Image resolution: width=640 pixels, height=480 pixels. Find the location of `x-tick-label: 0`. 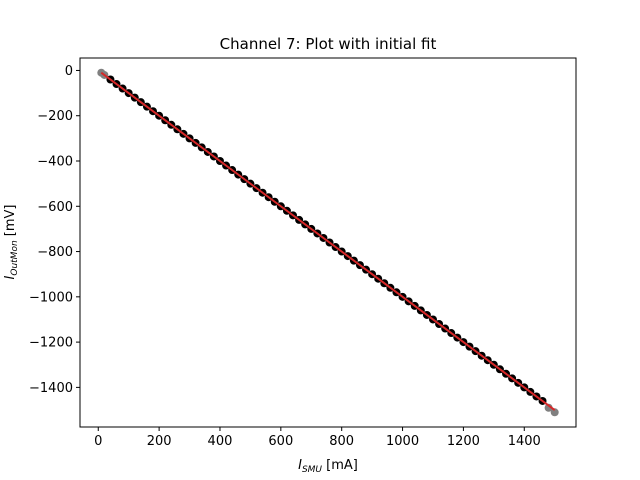

x-tick-label: 0 is located at coordinates (98, 441).